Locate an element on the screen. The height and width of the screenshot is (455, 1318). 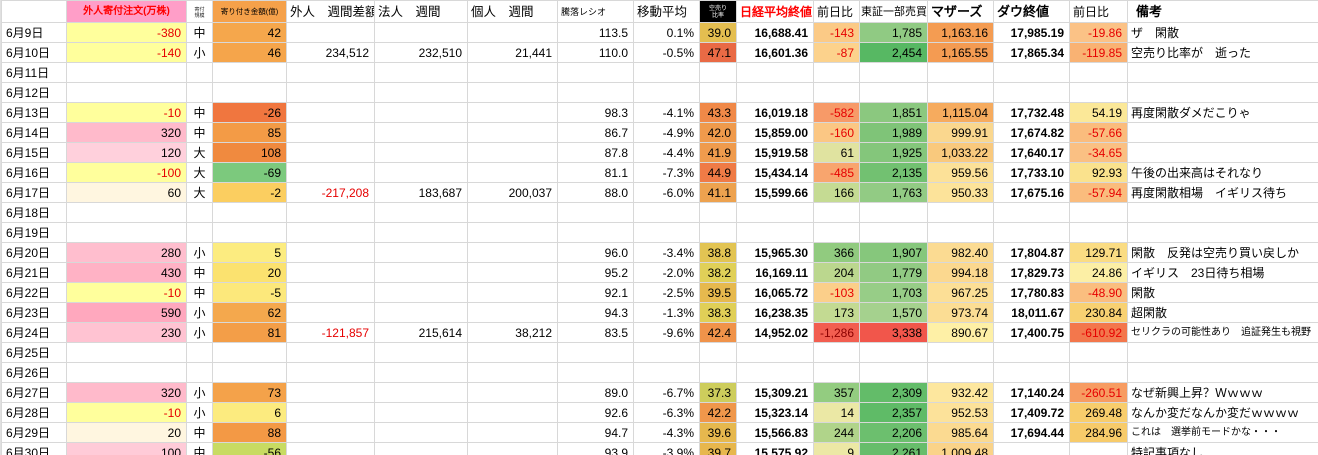
advance-decline-ratio-cell is located at coordinates (595, 352).